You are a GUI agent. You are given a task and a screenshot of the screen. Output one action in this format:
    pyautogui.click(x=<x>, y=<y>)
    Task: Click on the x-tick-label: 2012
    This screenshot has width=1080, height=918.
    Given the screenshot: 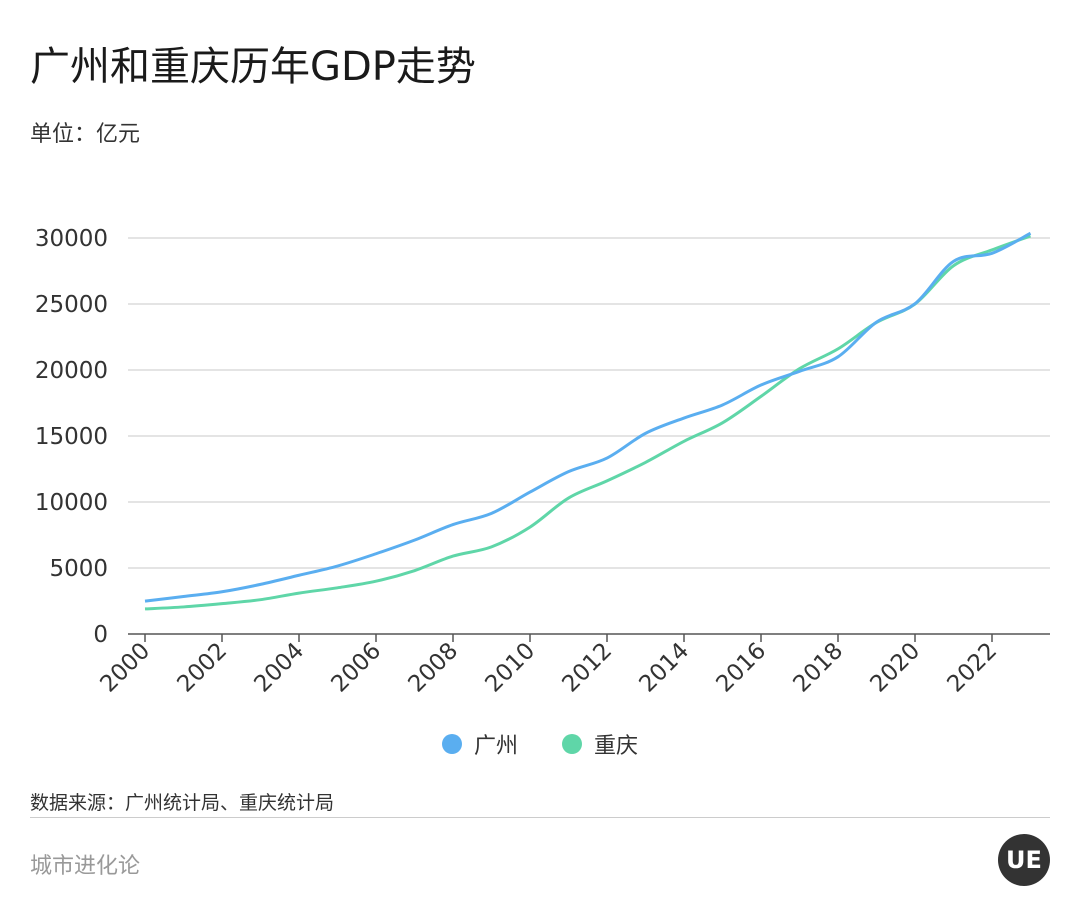 What is the action you would take?
    pyautogui.click(x=587, y=668)
    